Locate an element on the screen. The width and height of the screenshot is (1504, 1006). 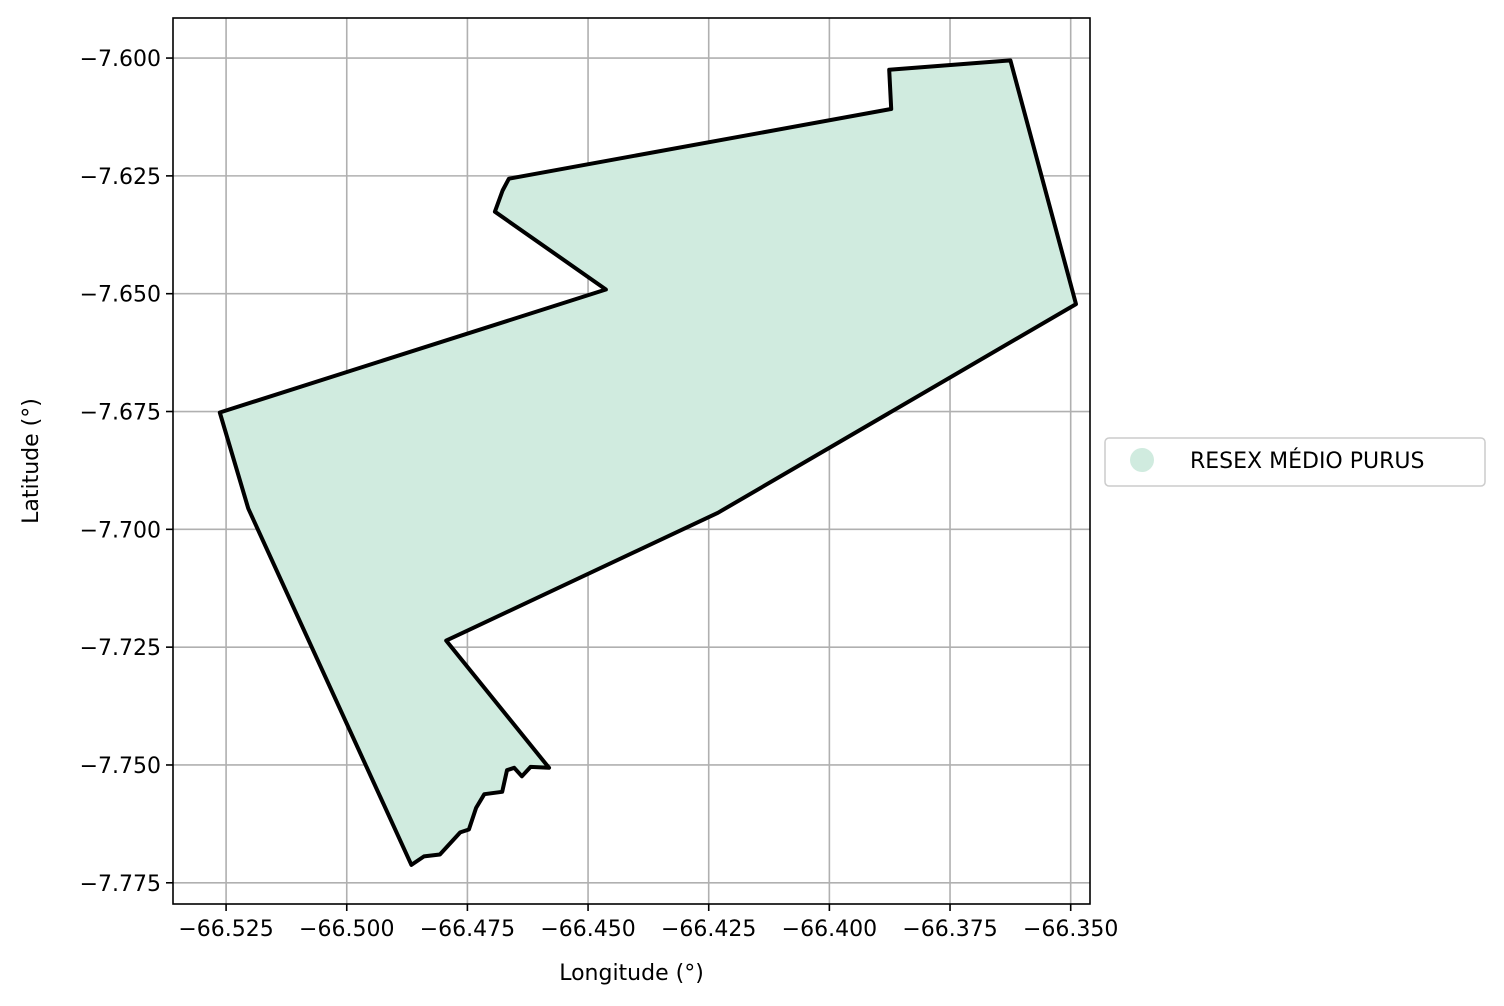
y-tick-label: −7.675 is located at coordinates (120, 413).